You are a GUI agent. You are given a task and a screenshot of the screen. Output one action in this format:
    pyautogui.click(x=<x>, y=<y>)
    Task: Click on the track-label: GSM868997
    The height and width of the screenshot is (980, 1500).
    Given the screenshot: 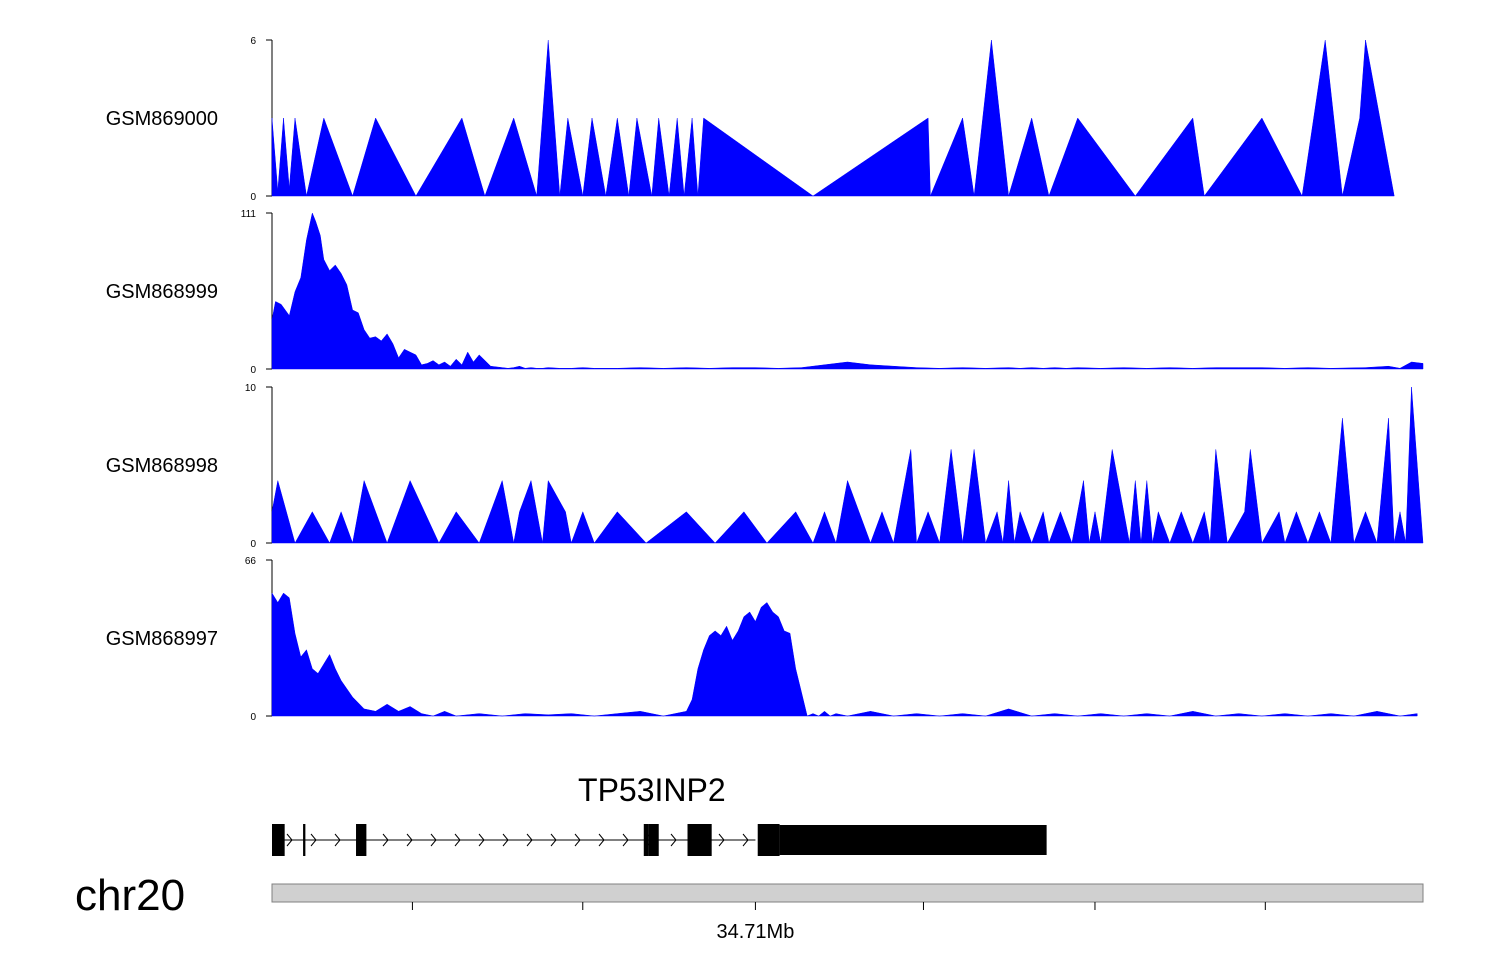 What is the action you would take?
    pyautogui.click(x=162, y=639)
    